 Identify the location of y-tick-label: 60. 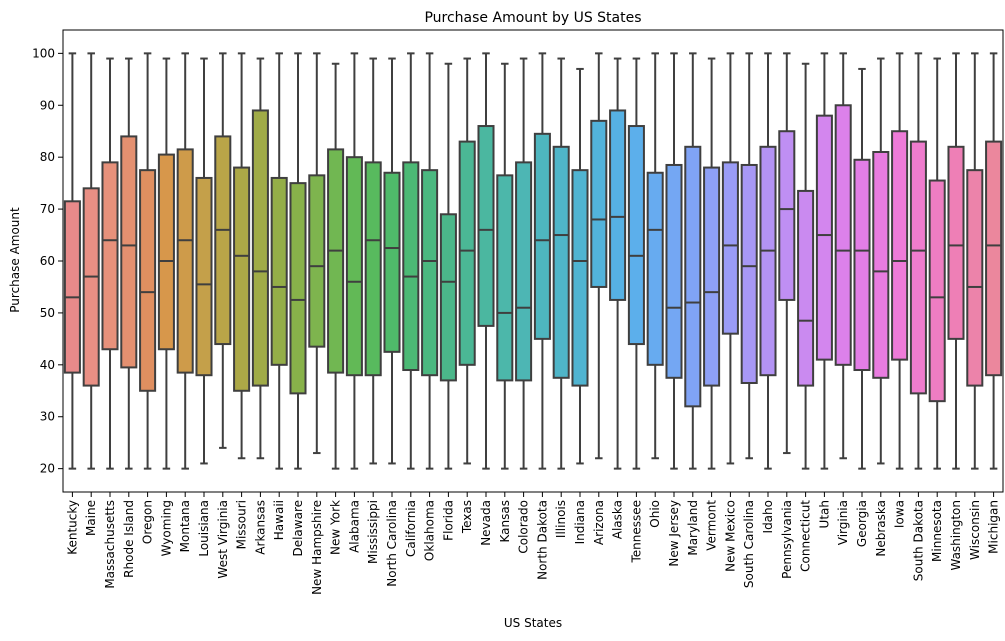
(47, 261).